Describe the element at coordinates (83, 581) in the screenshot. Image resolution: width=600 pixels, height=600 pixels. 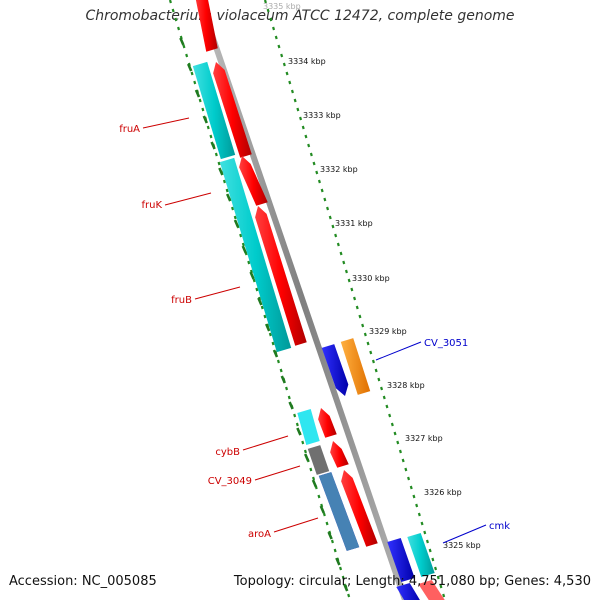
I see `accession-text: Accession: NC_005085` at that location.